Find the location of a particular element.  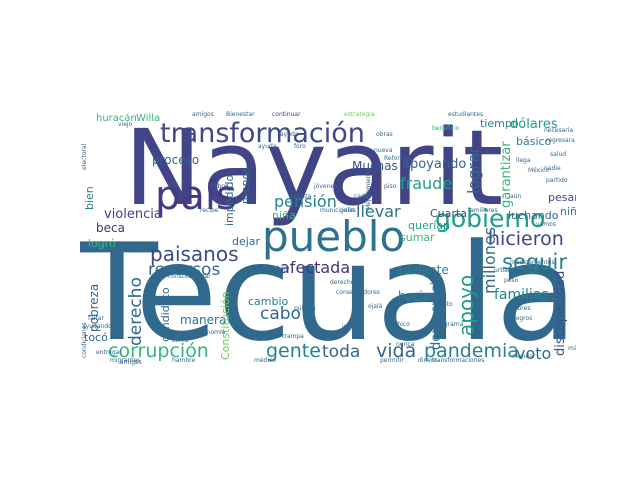

word-gente: gente is located at coordinates (293, 351).